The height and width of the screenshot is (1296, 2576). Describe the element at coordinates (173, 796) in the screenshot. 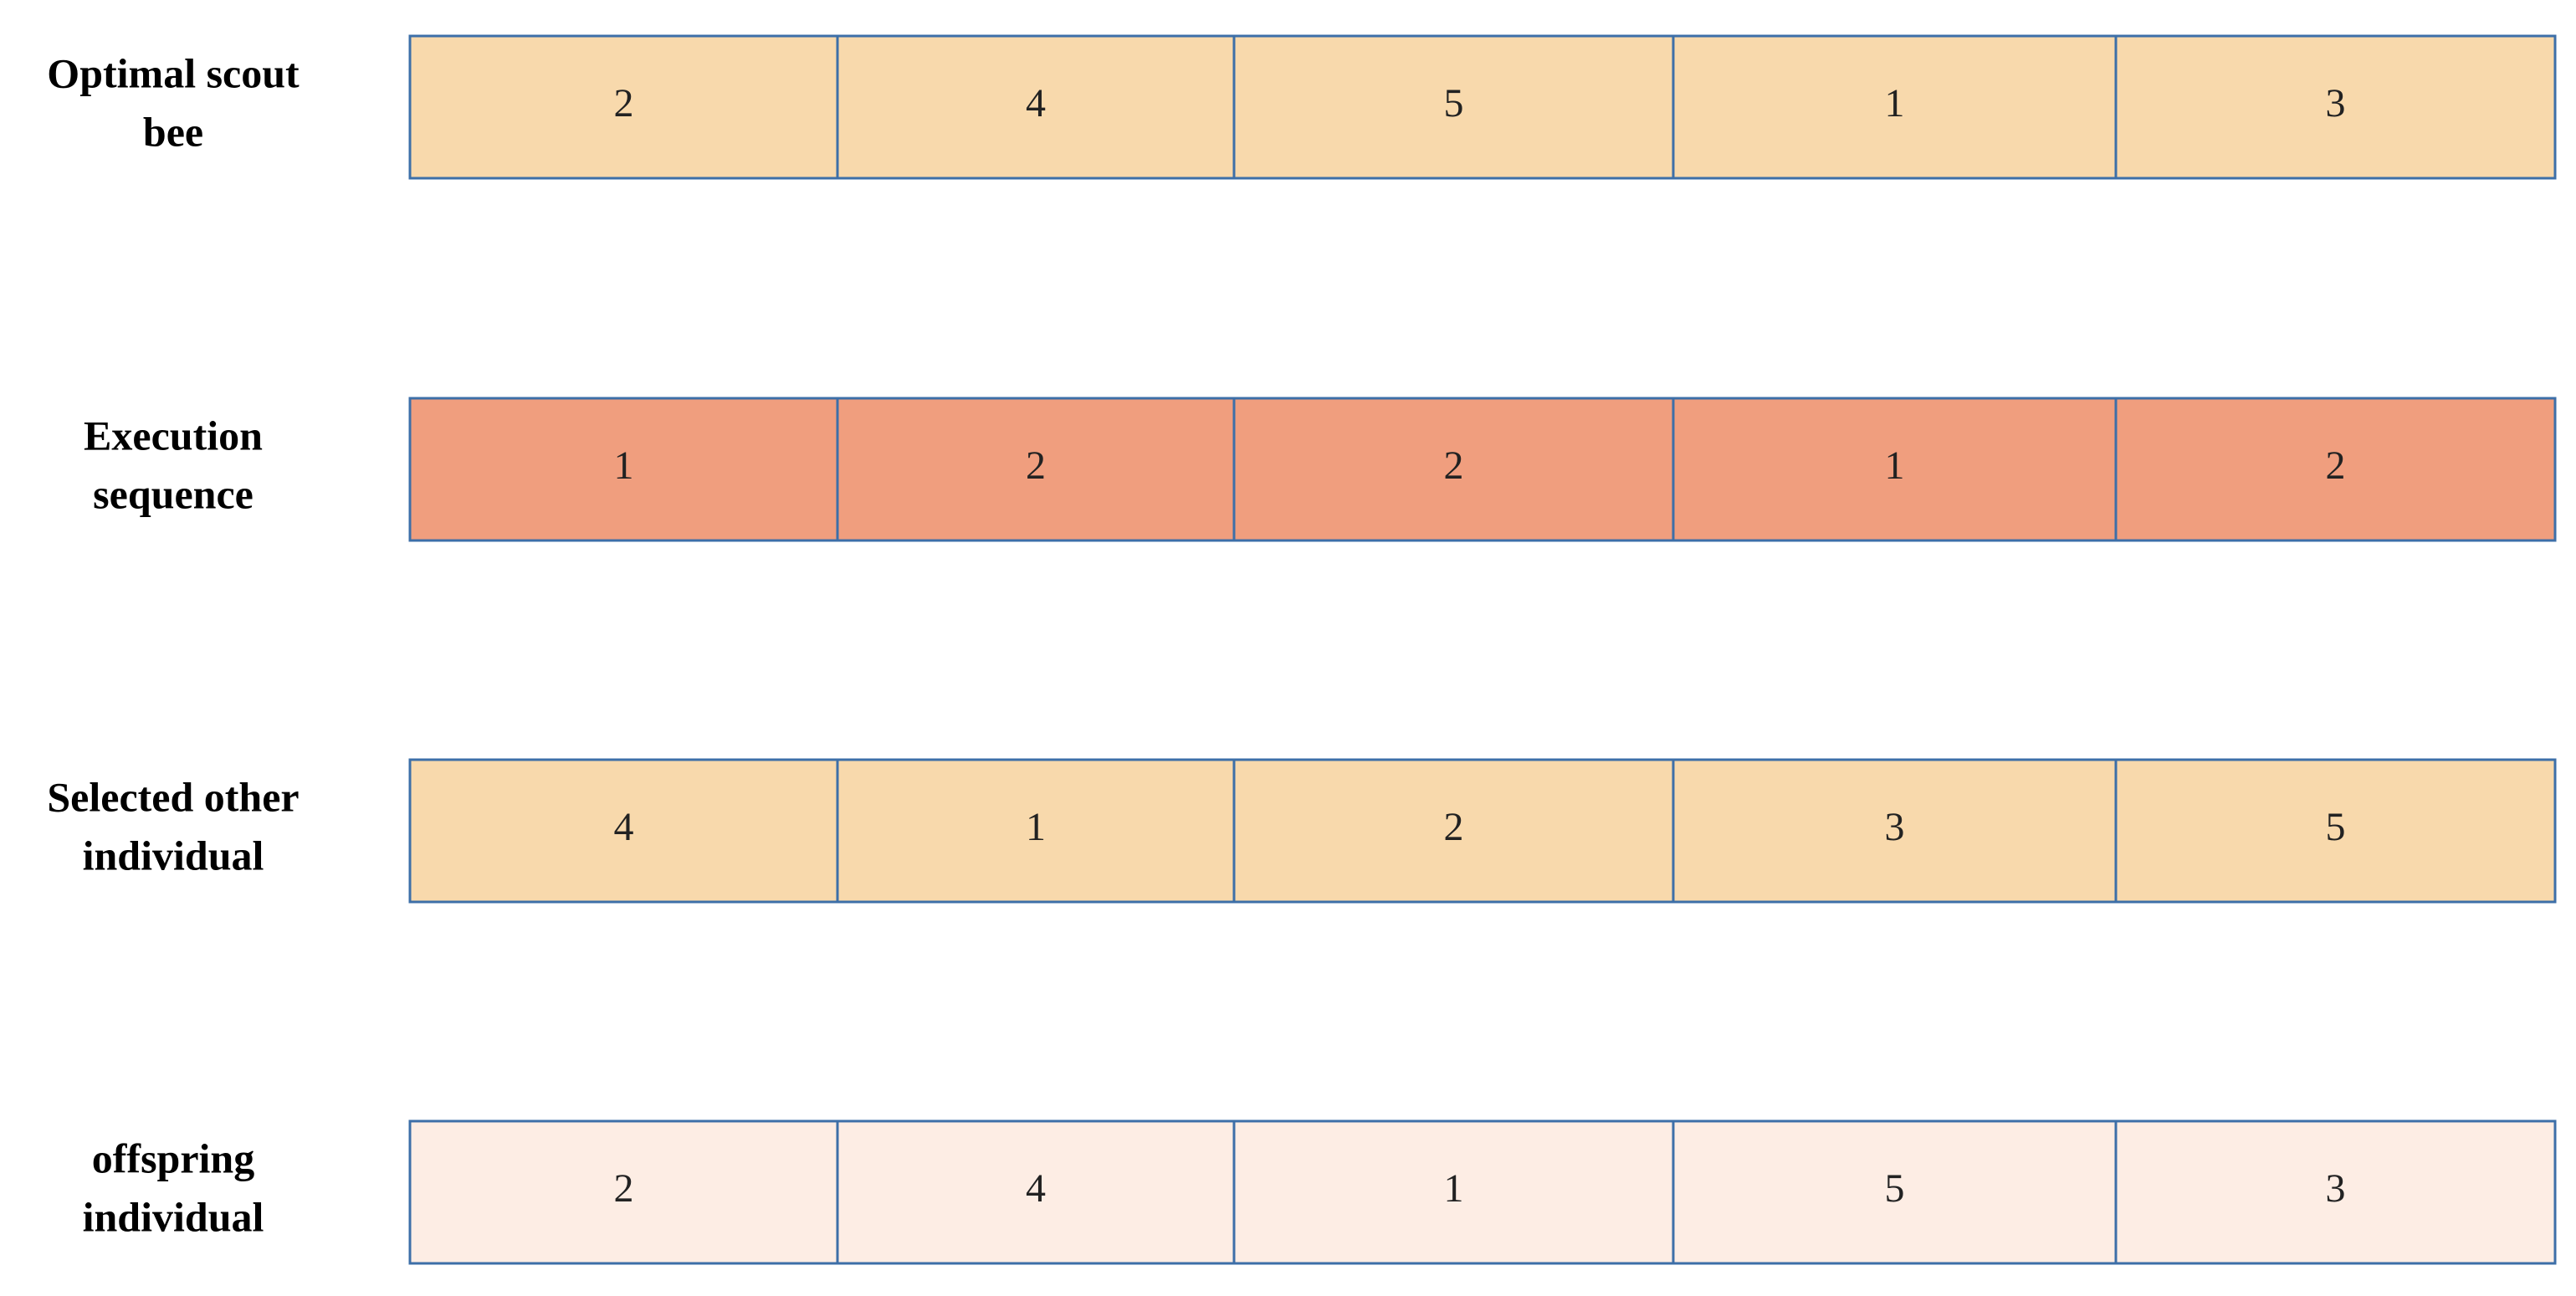

I see `row-label: Selected other` at that location.